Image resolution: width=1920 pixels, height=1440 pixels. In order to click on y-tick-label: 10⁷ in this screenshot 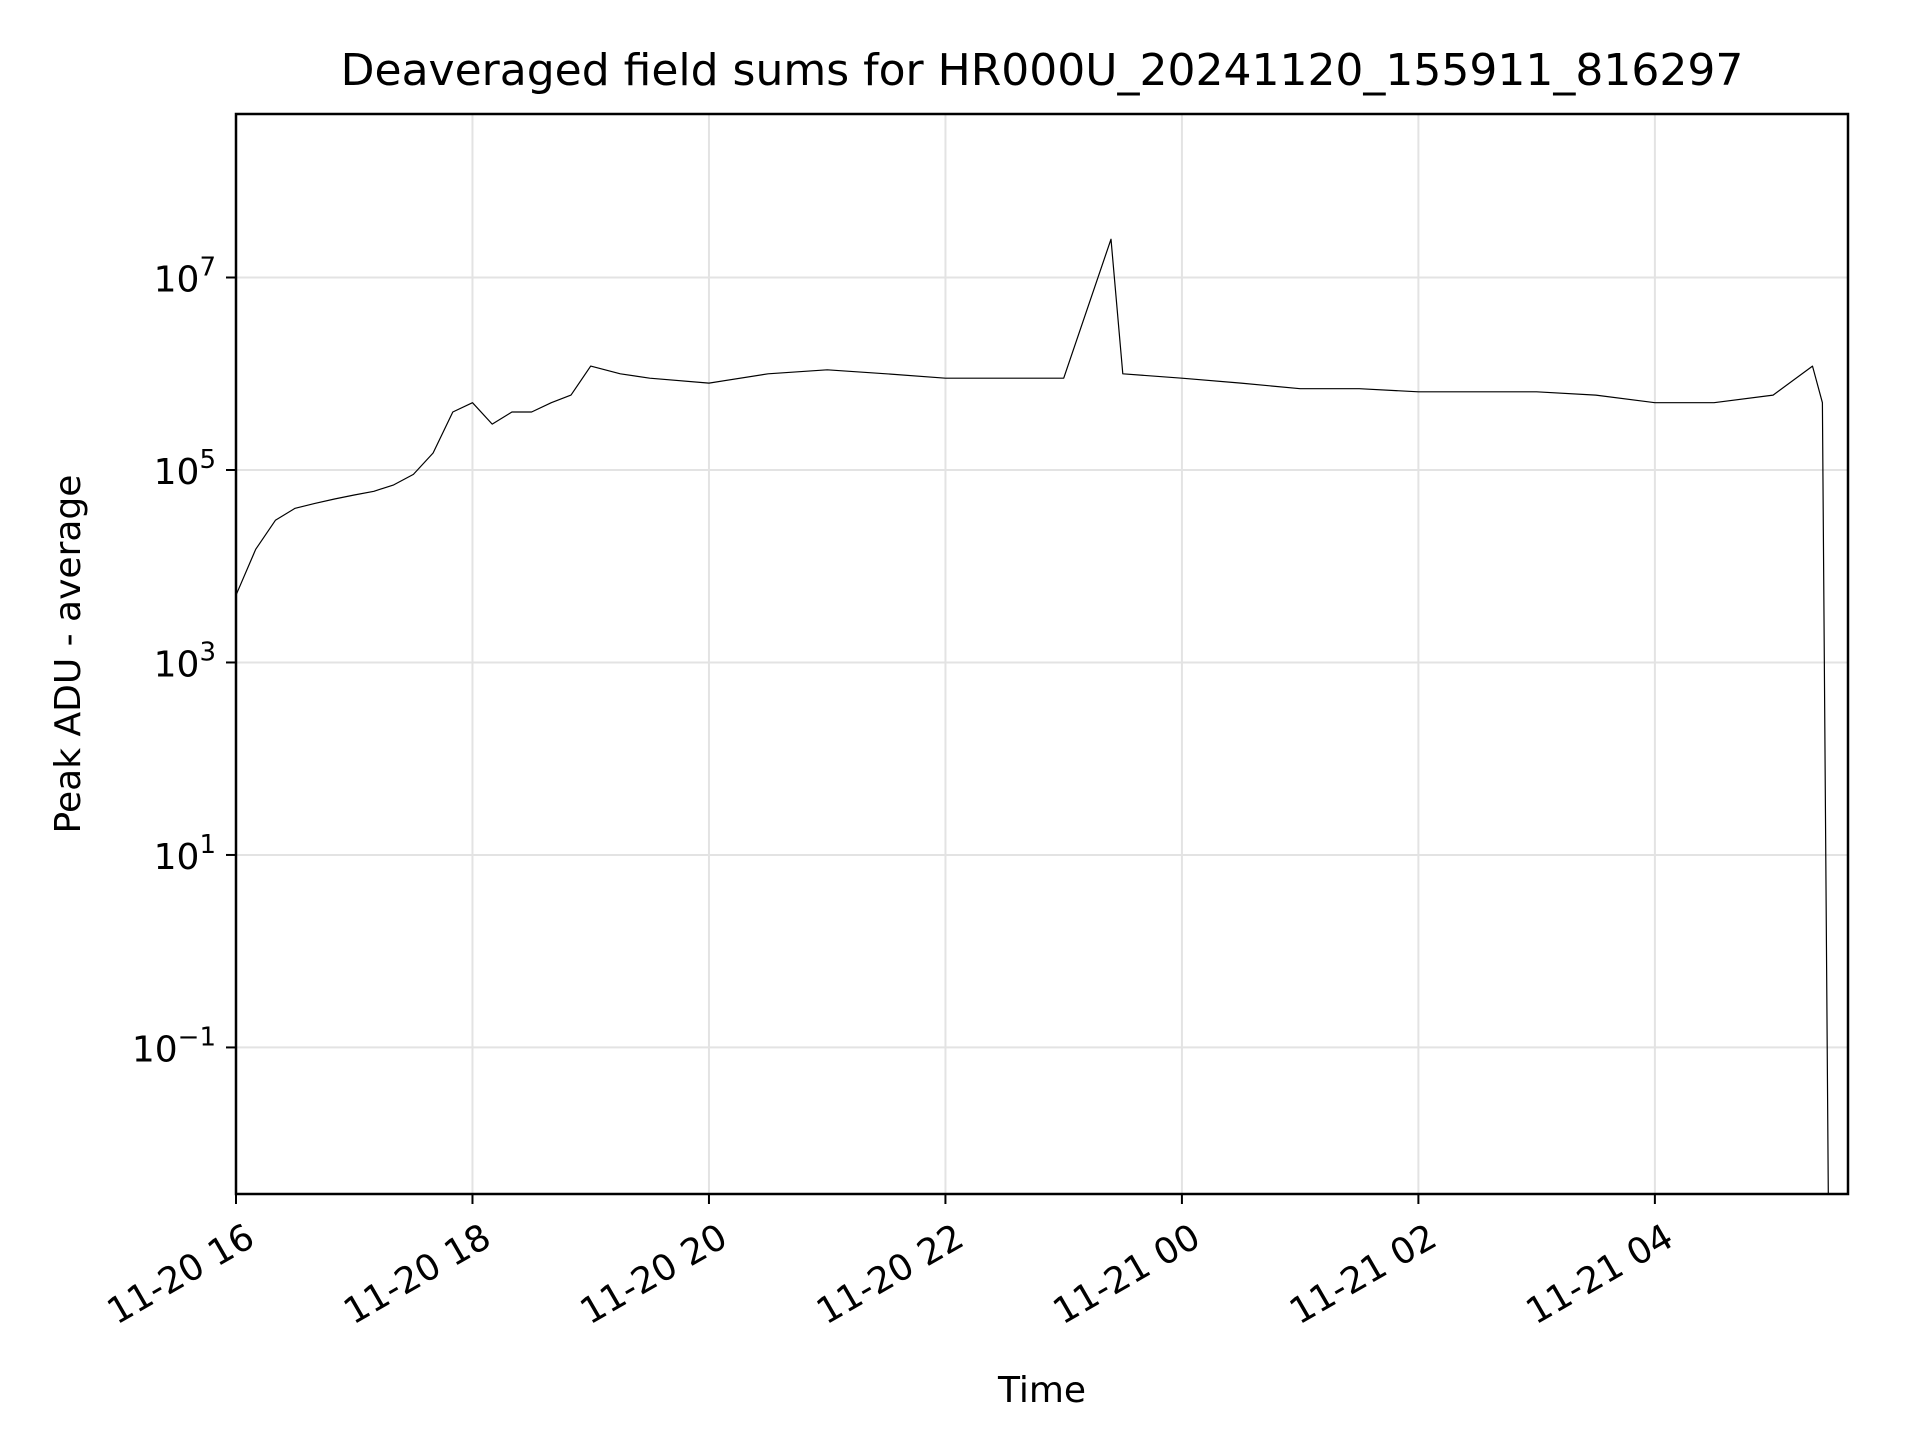, I will do `click(185, 277)`.